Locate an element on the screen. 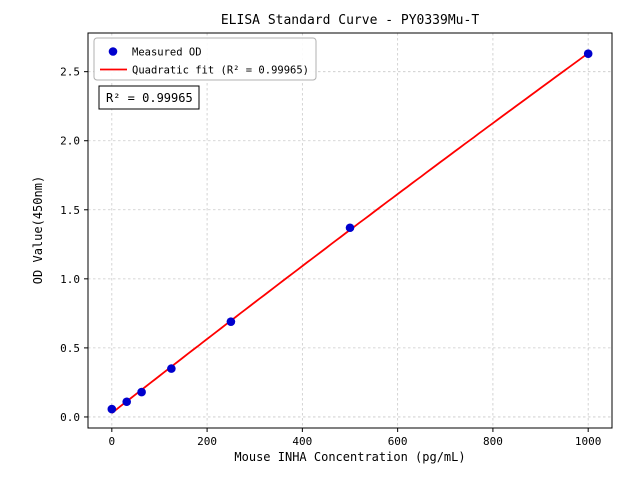 This screenshot has height=480, width=640. svg-text: 1.5 is located at coordinates (70, 210).